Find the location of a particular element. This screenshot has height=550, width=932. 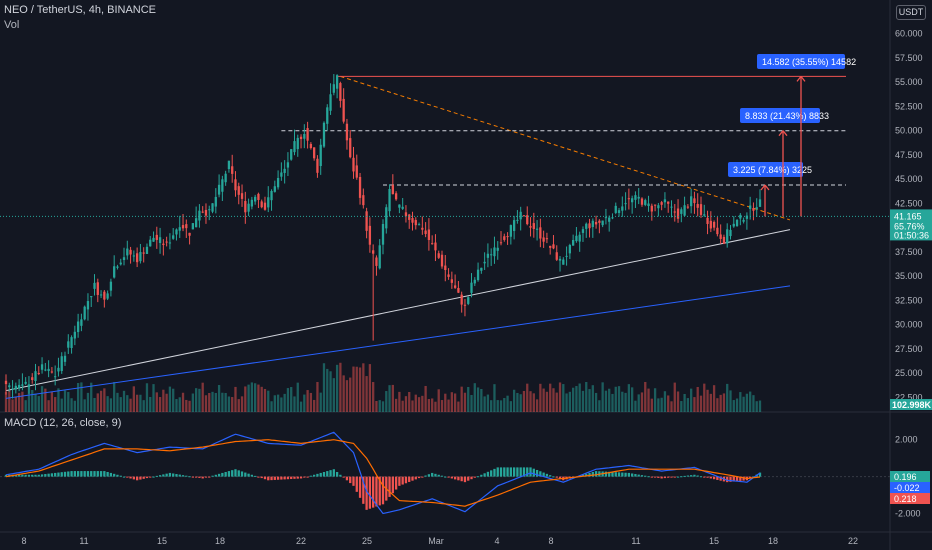

time-tick-label: 8 is located at coordinates (550, 541).